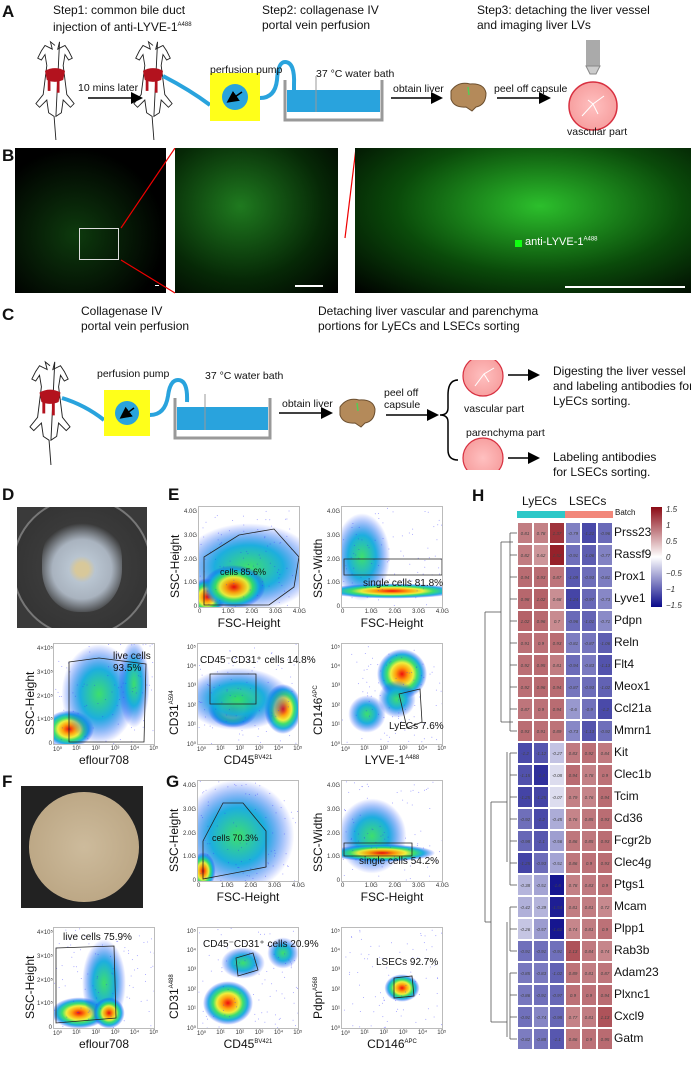 The image size is (691, 1065). Describe the element at coordinates (402, 399) in the screenshot. I see `label-peel-off-capsule: peel off capsule` at that location.